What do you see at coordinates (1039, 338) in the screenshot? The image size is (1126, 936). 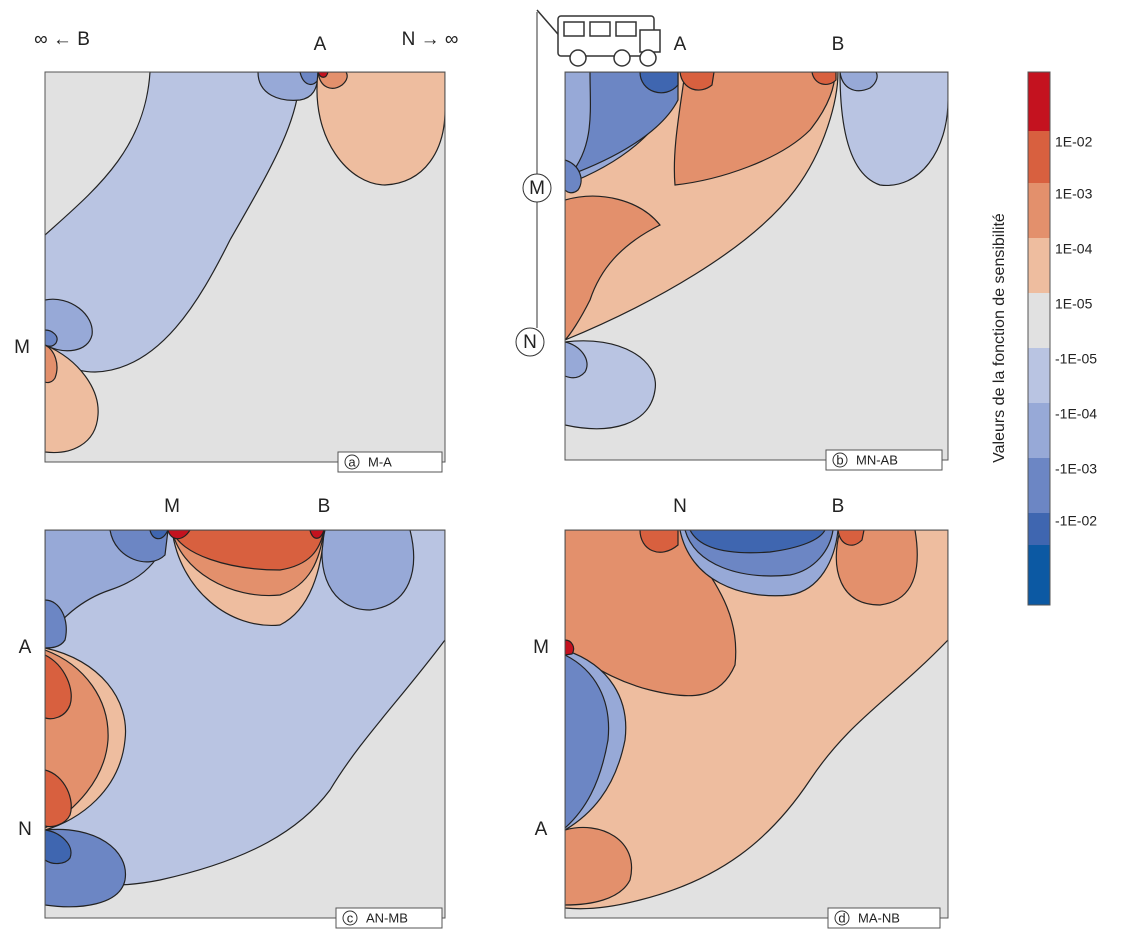 I see `colorbar` at bounding box center [1039, 338].